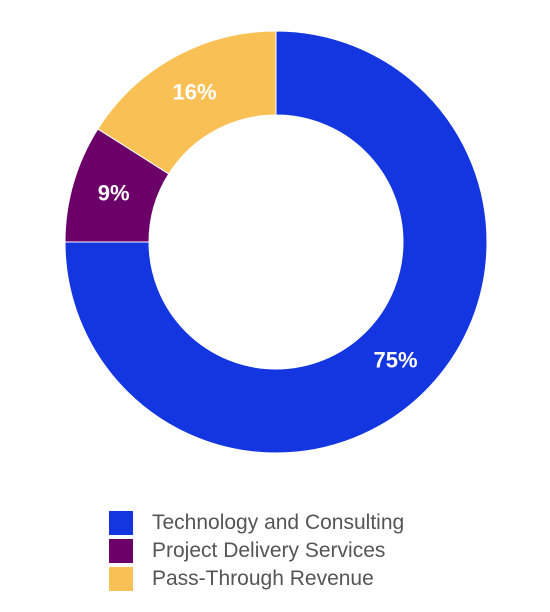 The width and height of the screenshot is (550, 612). What do you see at coordinates (121, 551) in the screenshot?
I see `legend-swatch-project-delivery-services` at bounding box center [121, 551].